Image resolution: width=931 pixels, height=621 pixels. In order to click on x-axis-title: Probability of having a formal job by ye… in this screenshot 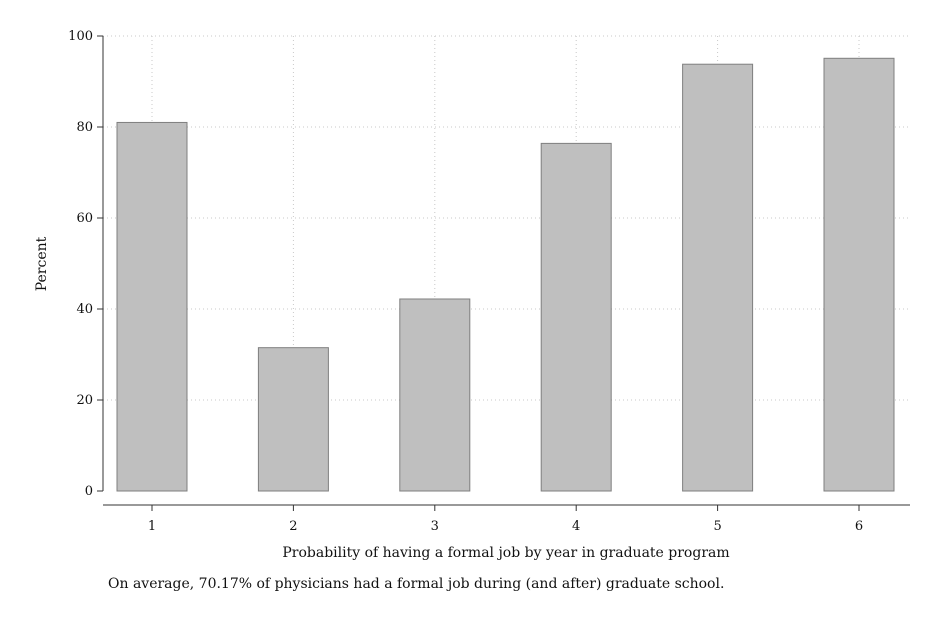, I will do `click(505, 553)`.